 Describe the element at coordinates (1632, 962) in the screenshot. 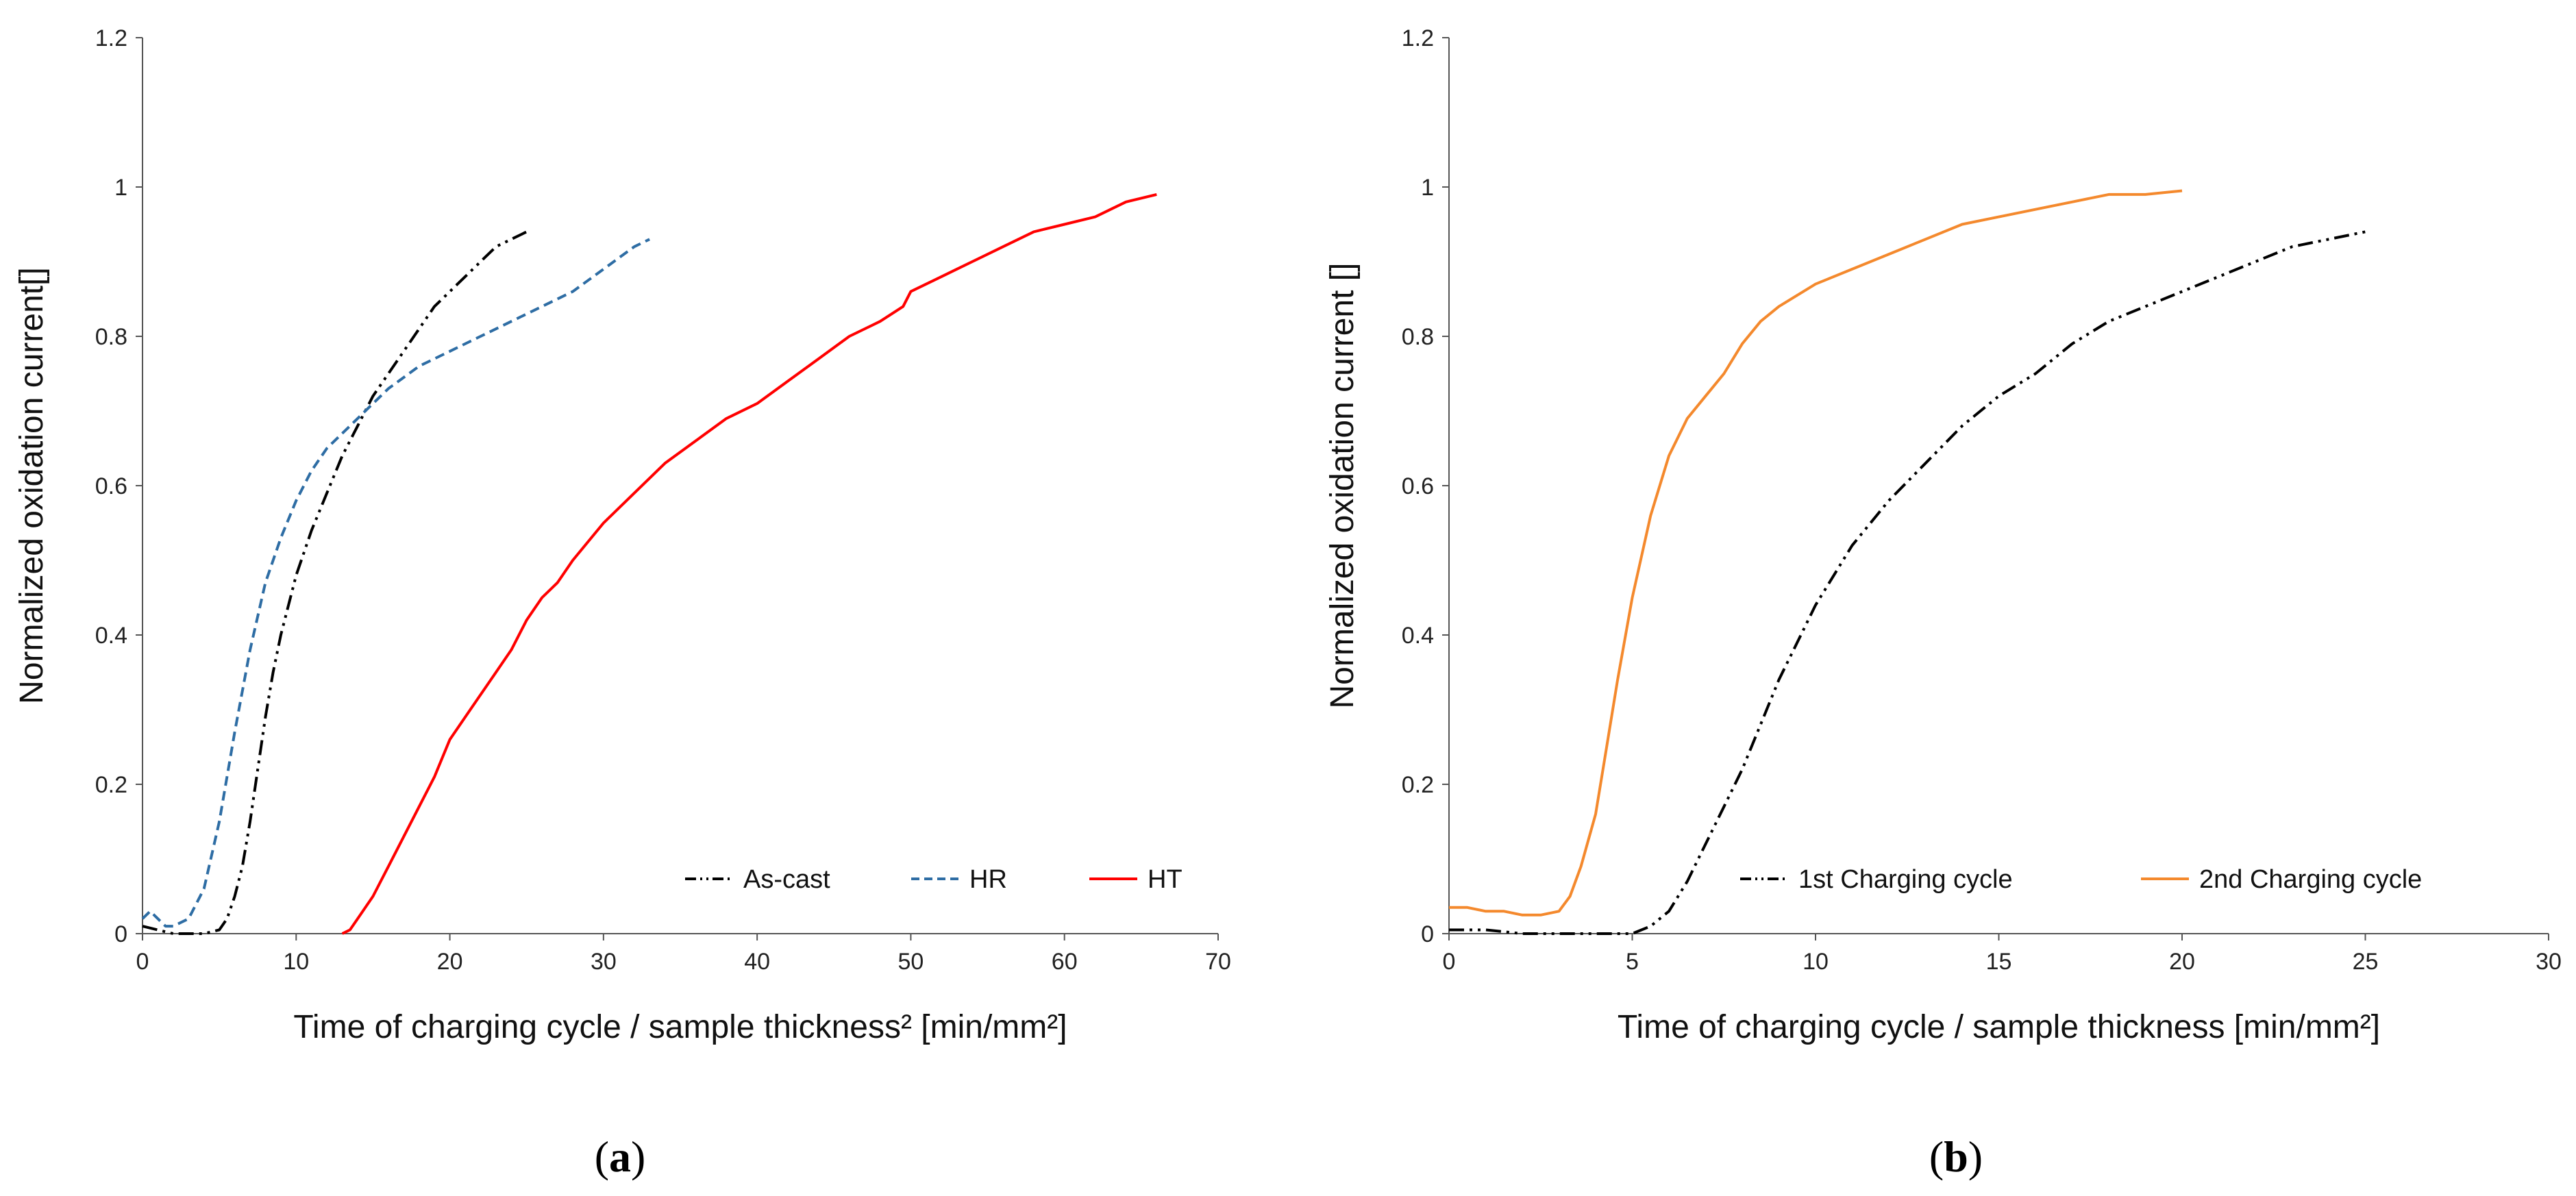

I see `x-tick-label: 5` at that location.